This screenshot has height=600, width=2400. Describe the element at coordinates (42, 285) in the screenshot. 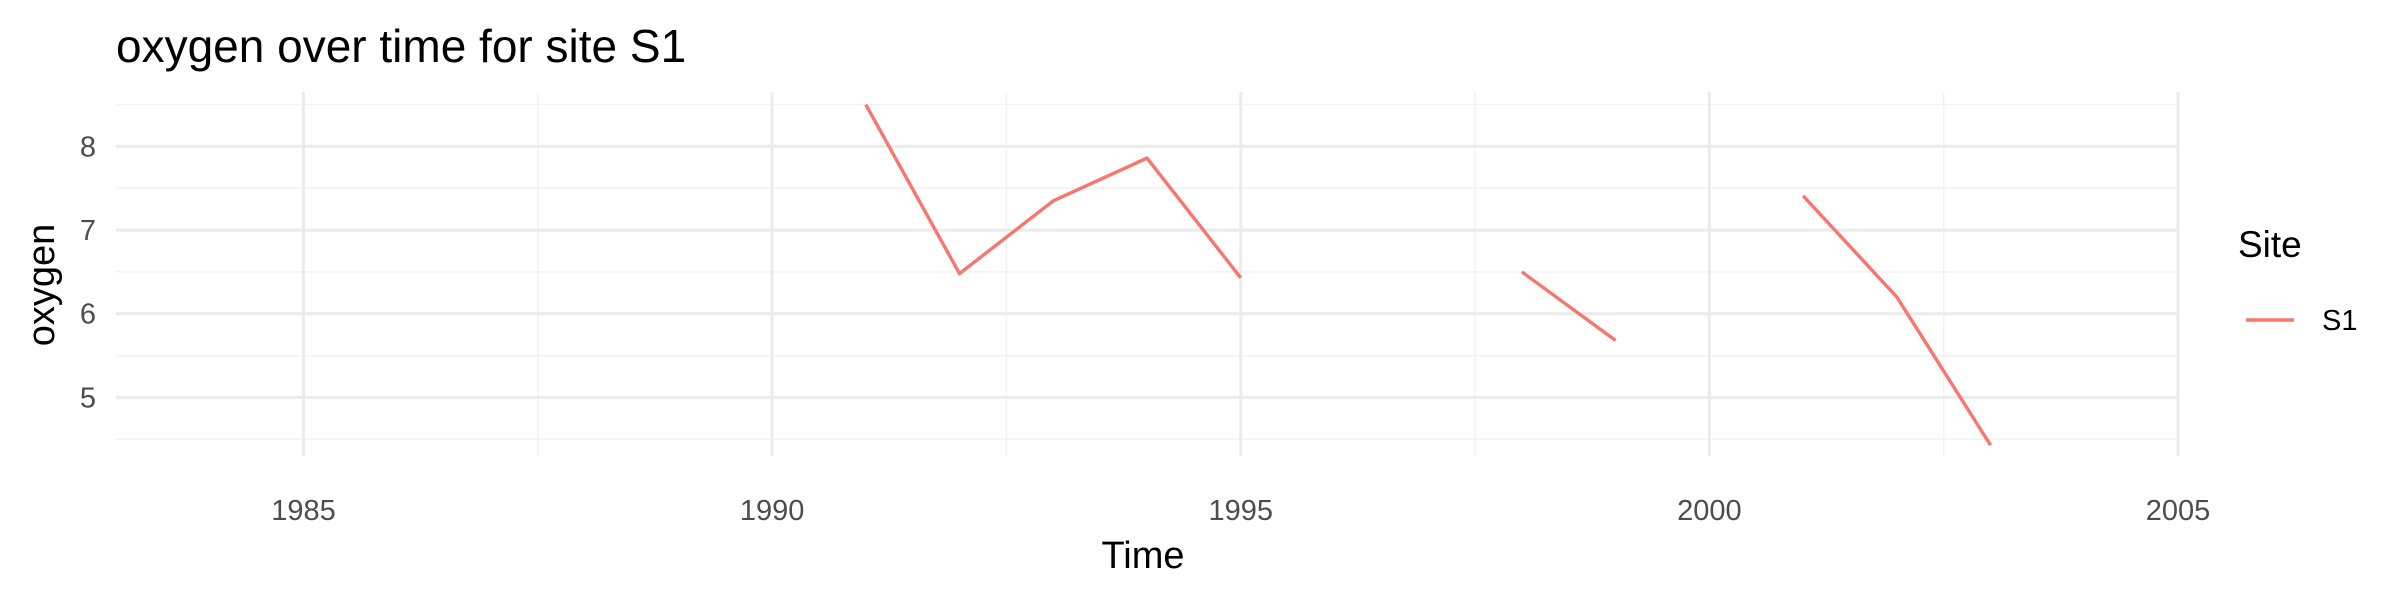

I see `y-axis-title: oxygen` at that location.